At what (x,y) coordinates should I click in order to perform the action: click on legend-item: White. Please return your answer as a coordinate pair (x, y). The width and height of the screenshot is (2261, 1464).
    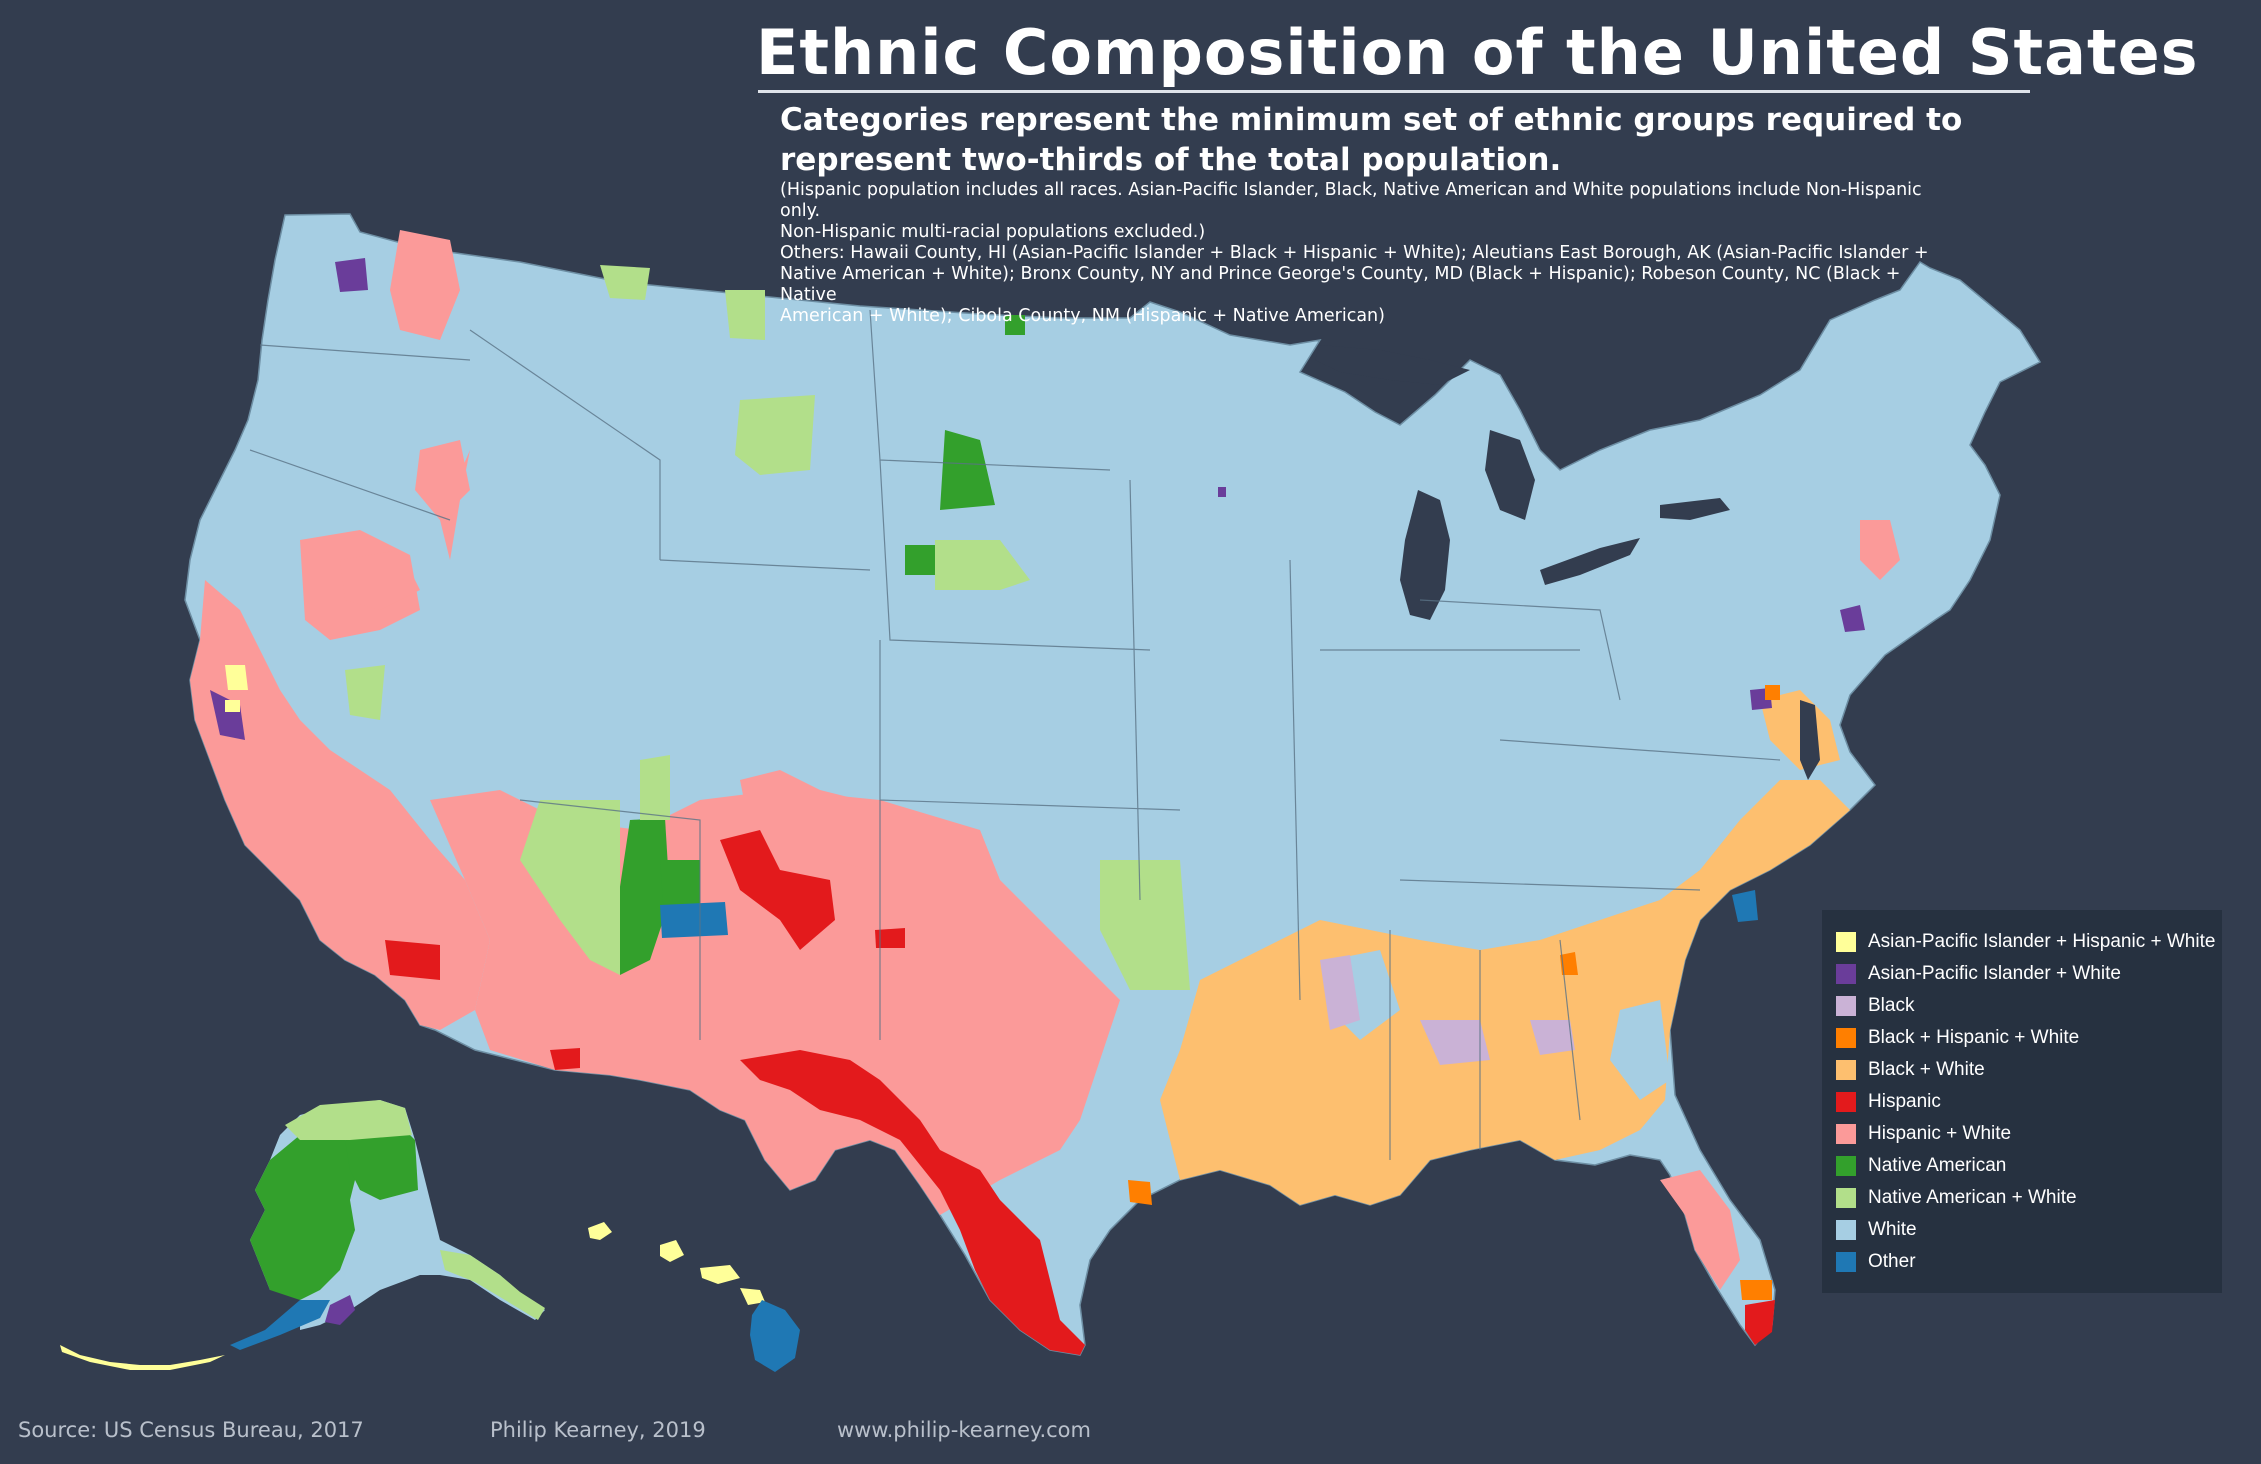
    Looking at the image, I should click on (2023, 1230).